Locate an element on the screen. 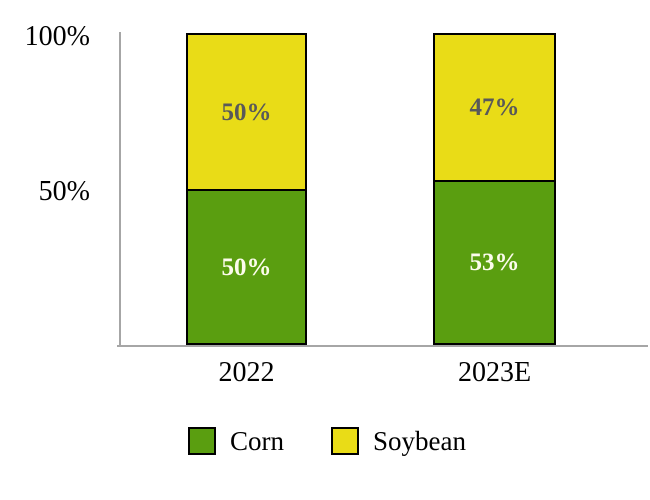 The image size is (650, 500). bar-segment-corn-2022: 50% is located at coordinates (246, 266).